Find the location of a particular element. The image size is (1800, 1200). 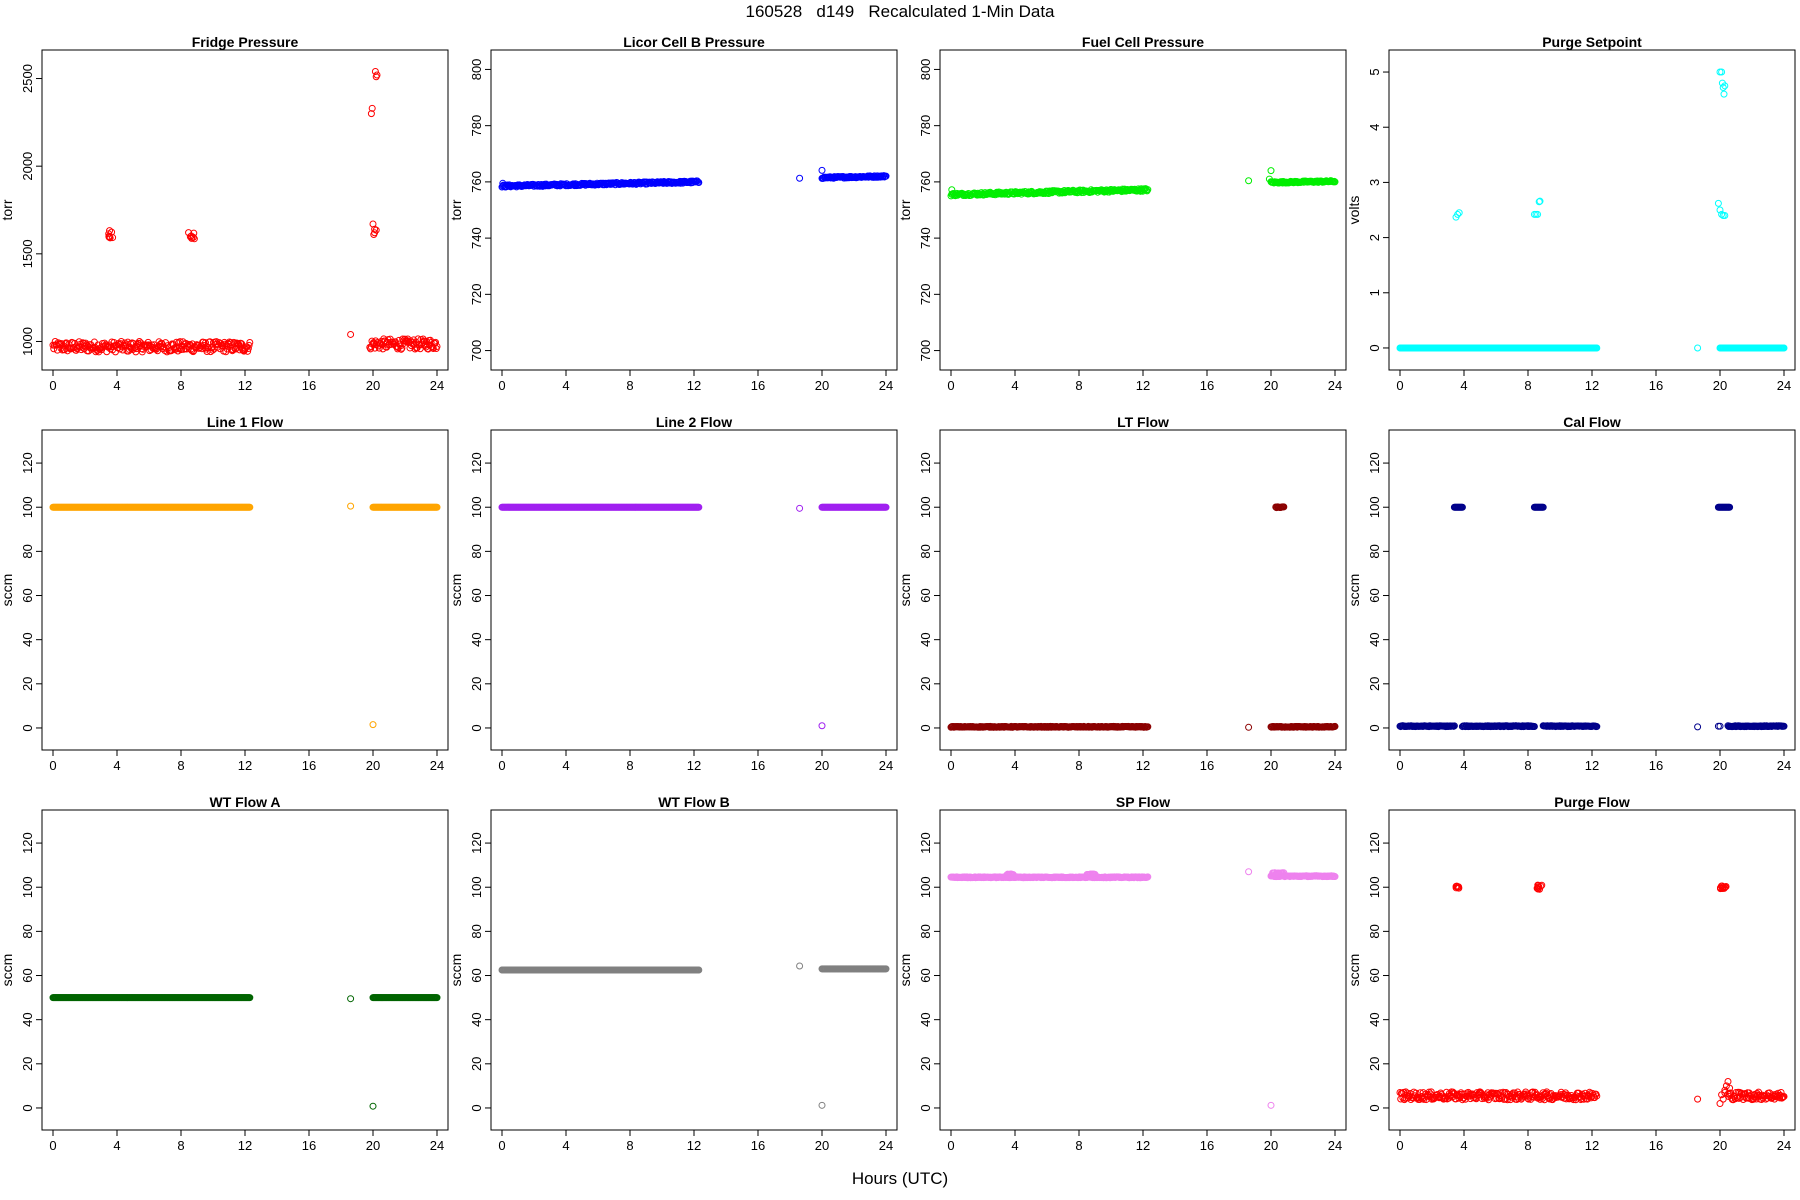

chart-title: Purge Setpoint is located at coordinates (1592, 42).